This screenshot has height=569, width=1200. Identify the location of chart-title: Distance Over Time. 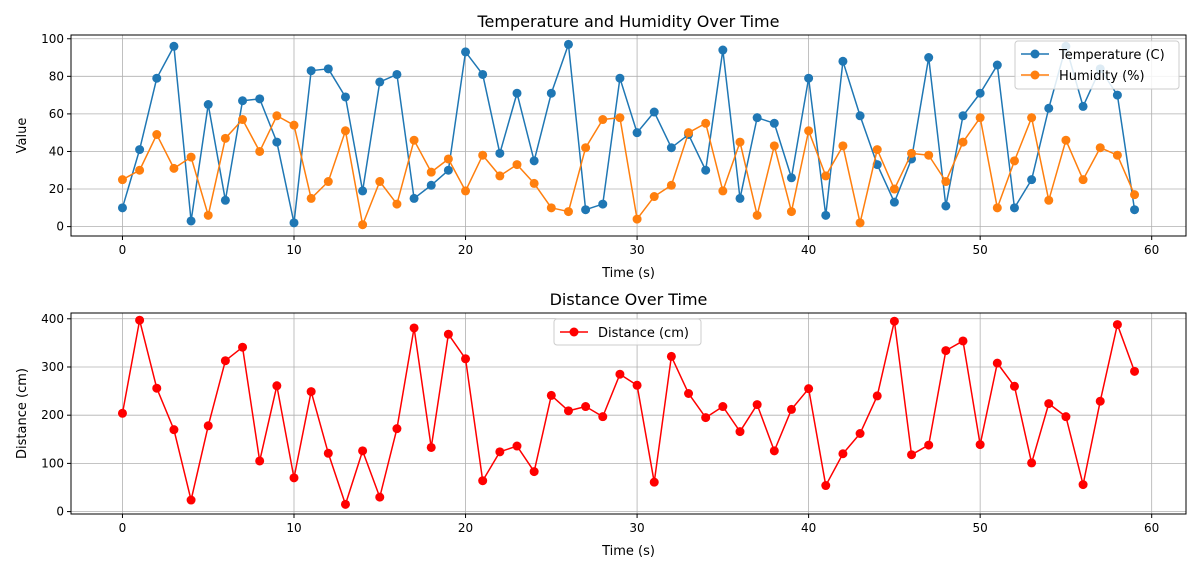
(629, 299).